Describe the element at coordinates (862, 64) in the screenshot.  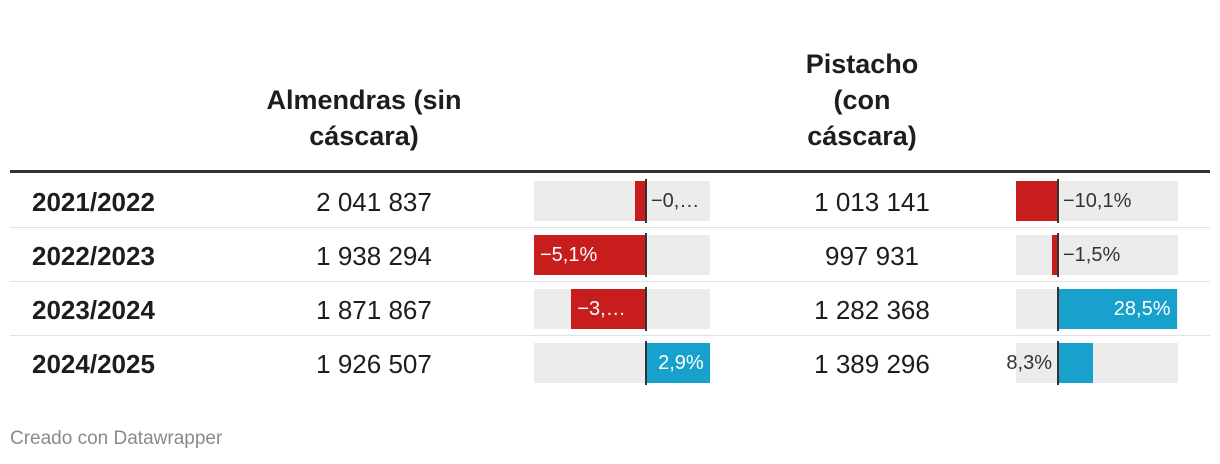
I see `column-header-line: Pistacho` at that location.